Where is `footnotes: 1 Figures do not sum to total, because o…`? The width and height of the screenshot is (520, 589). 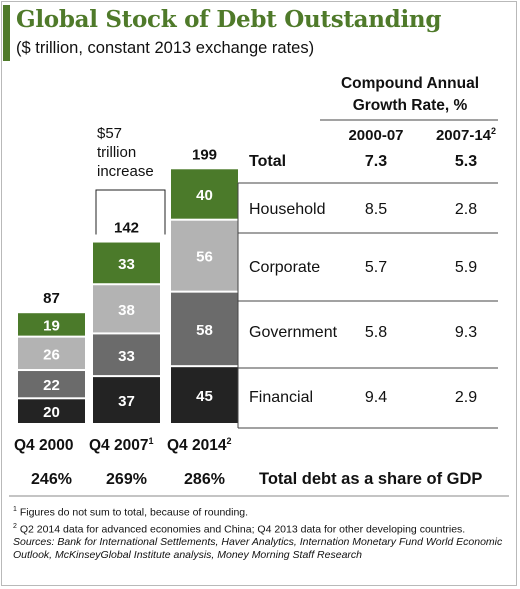
footnotes: 1 Figures do not sum to total, because o… is located at coordinates (259, 532).